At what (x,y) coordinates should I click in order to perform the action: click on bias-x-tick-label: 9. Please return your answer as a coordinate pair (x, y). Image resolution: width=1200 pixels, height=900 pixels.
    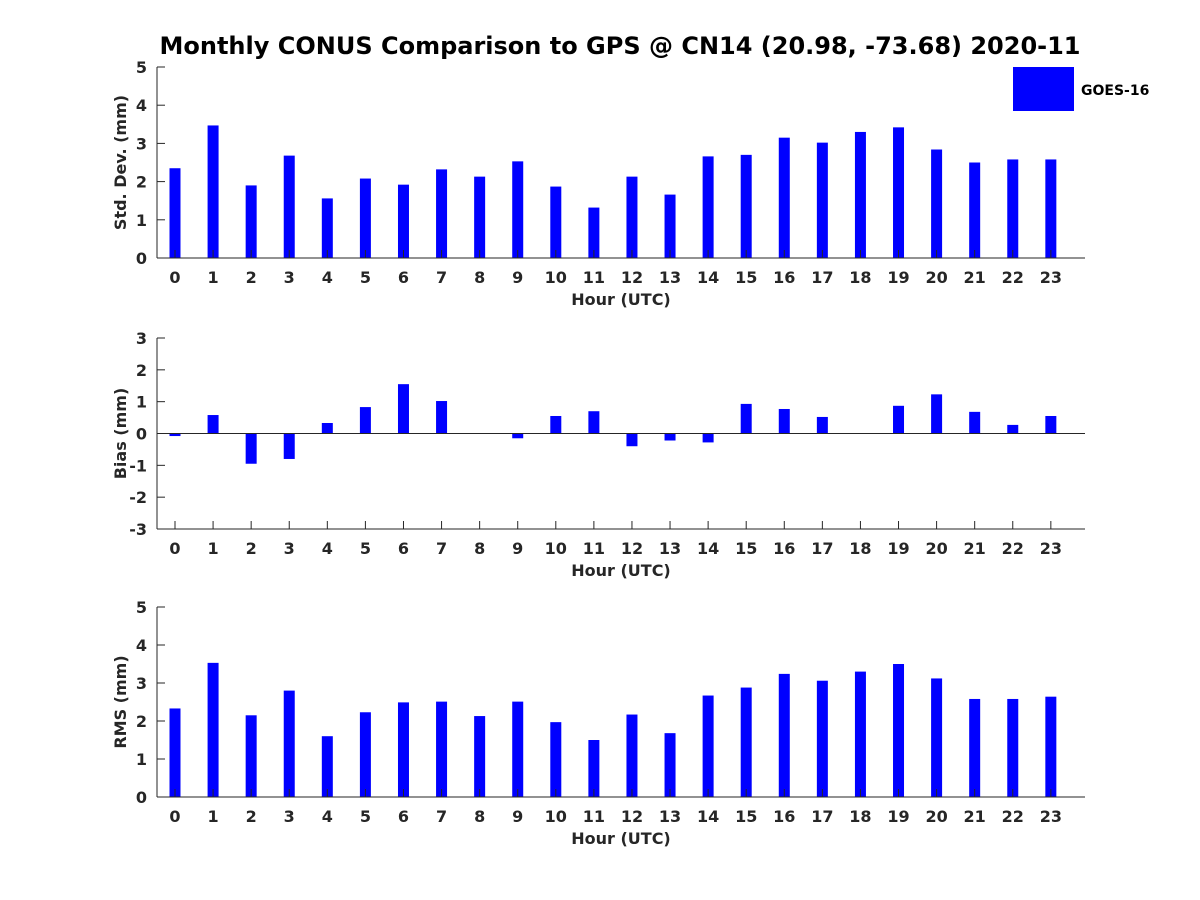
    Looking at the image, I should click on (517, 548).